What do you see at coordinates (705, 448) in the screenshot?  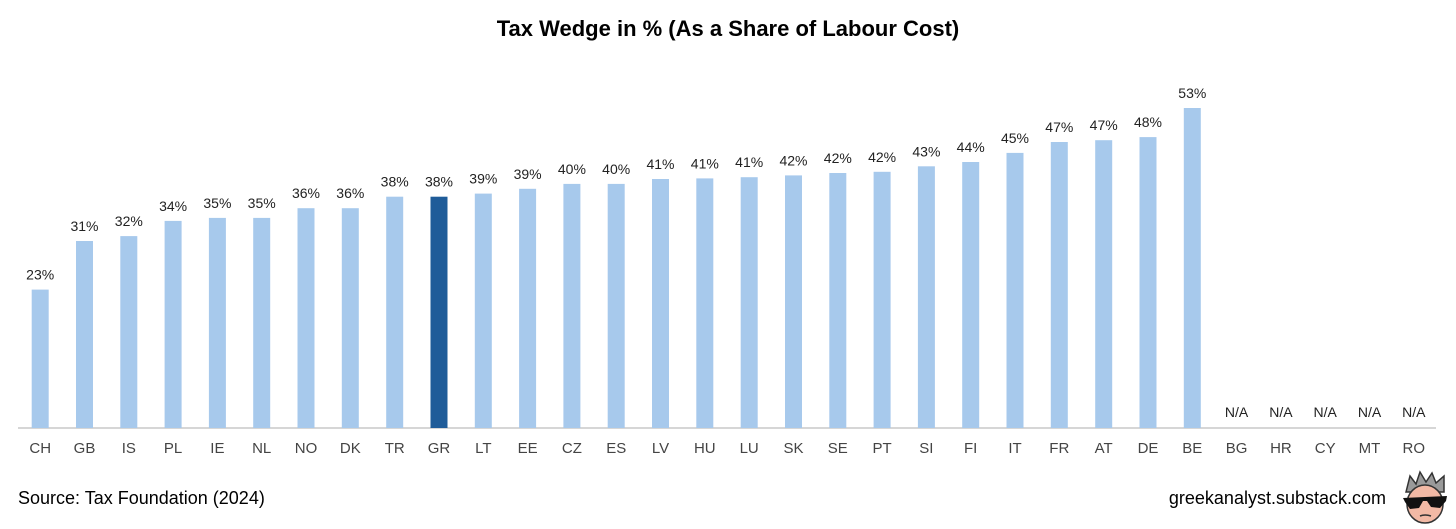 I see `x-tick-hu: HU` at bounding box center [705, 448].